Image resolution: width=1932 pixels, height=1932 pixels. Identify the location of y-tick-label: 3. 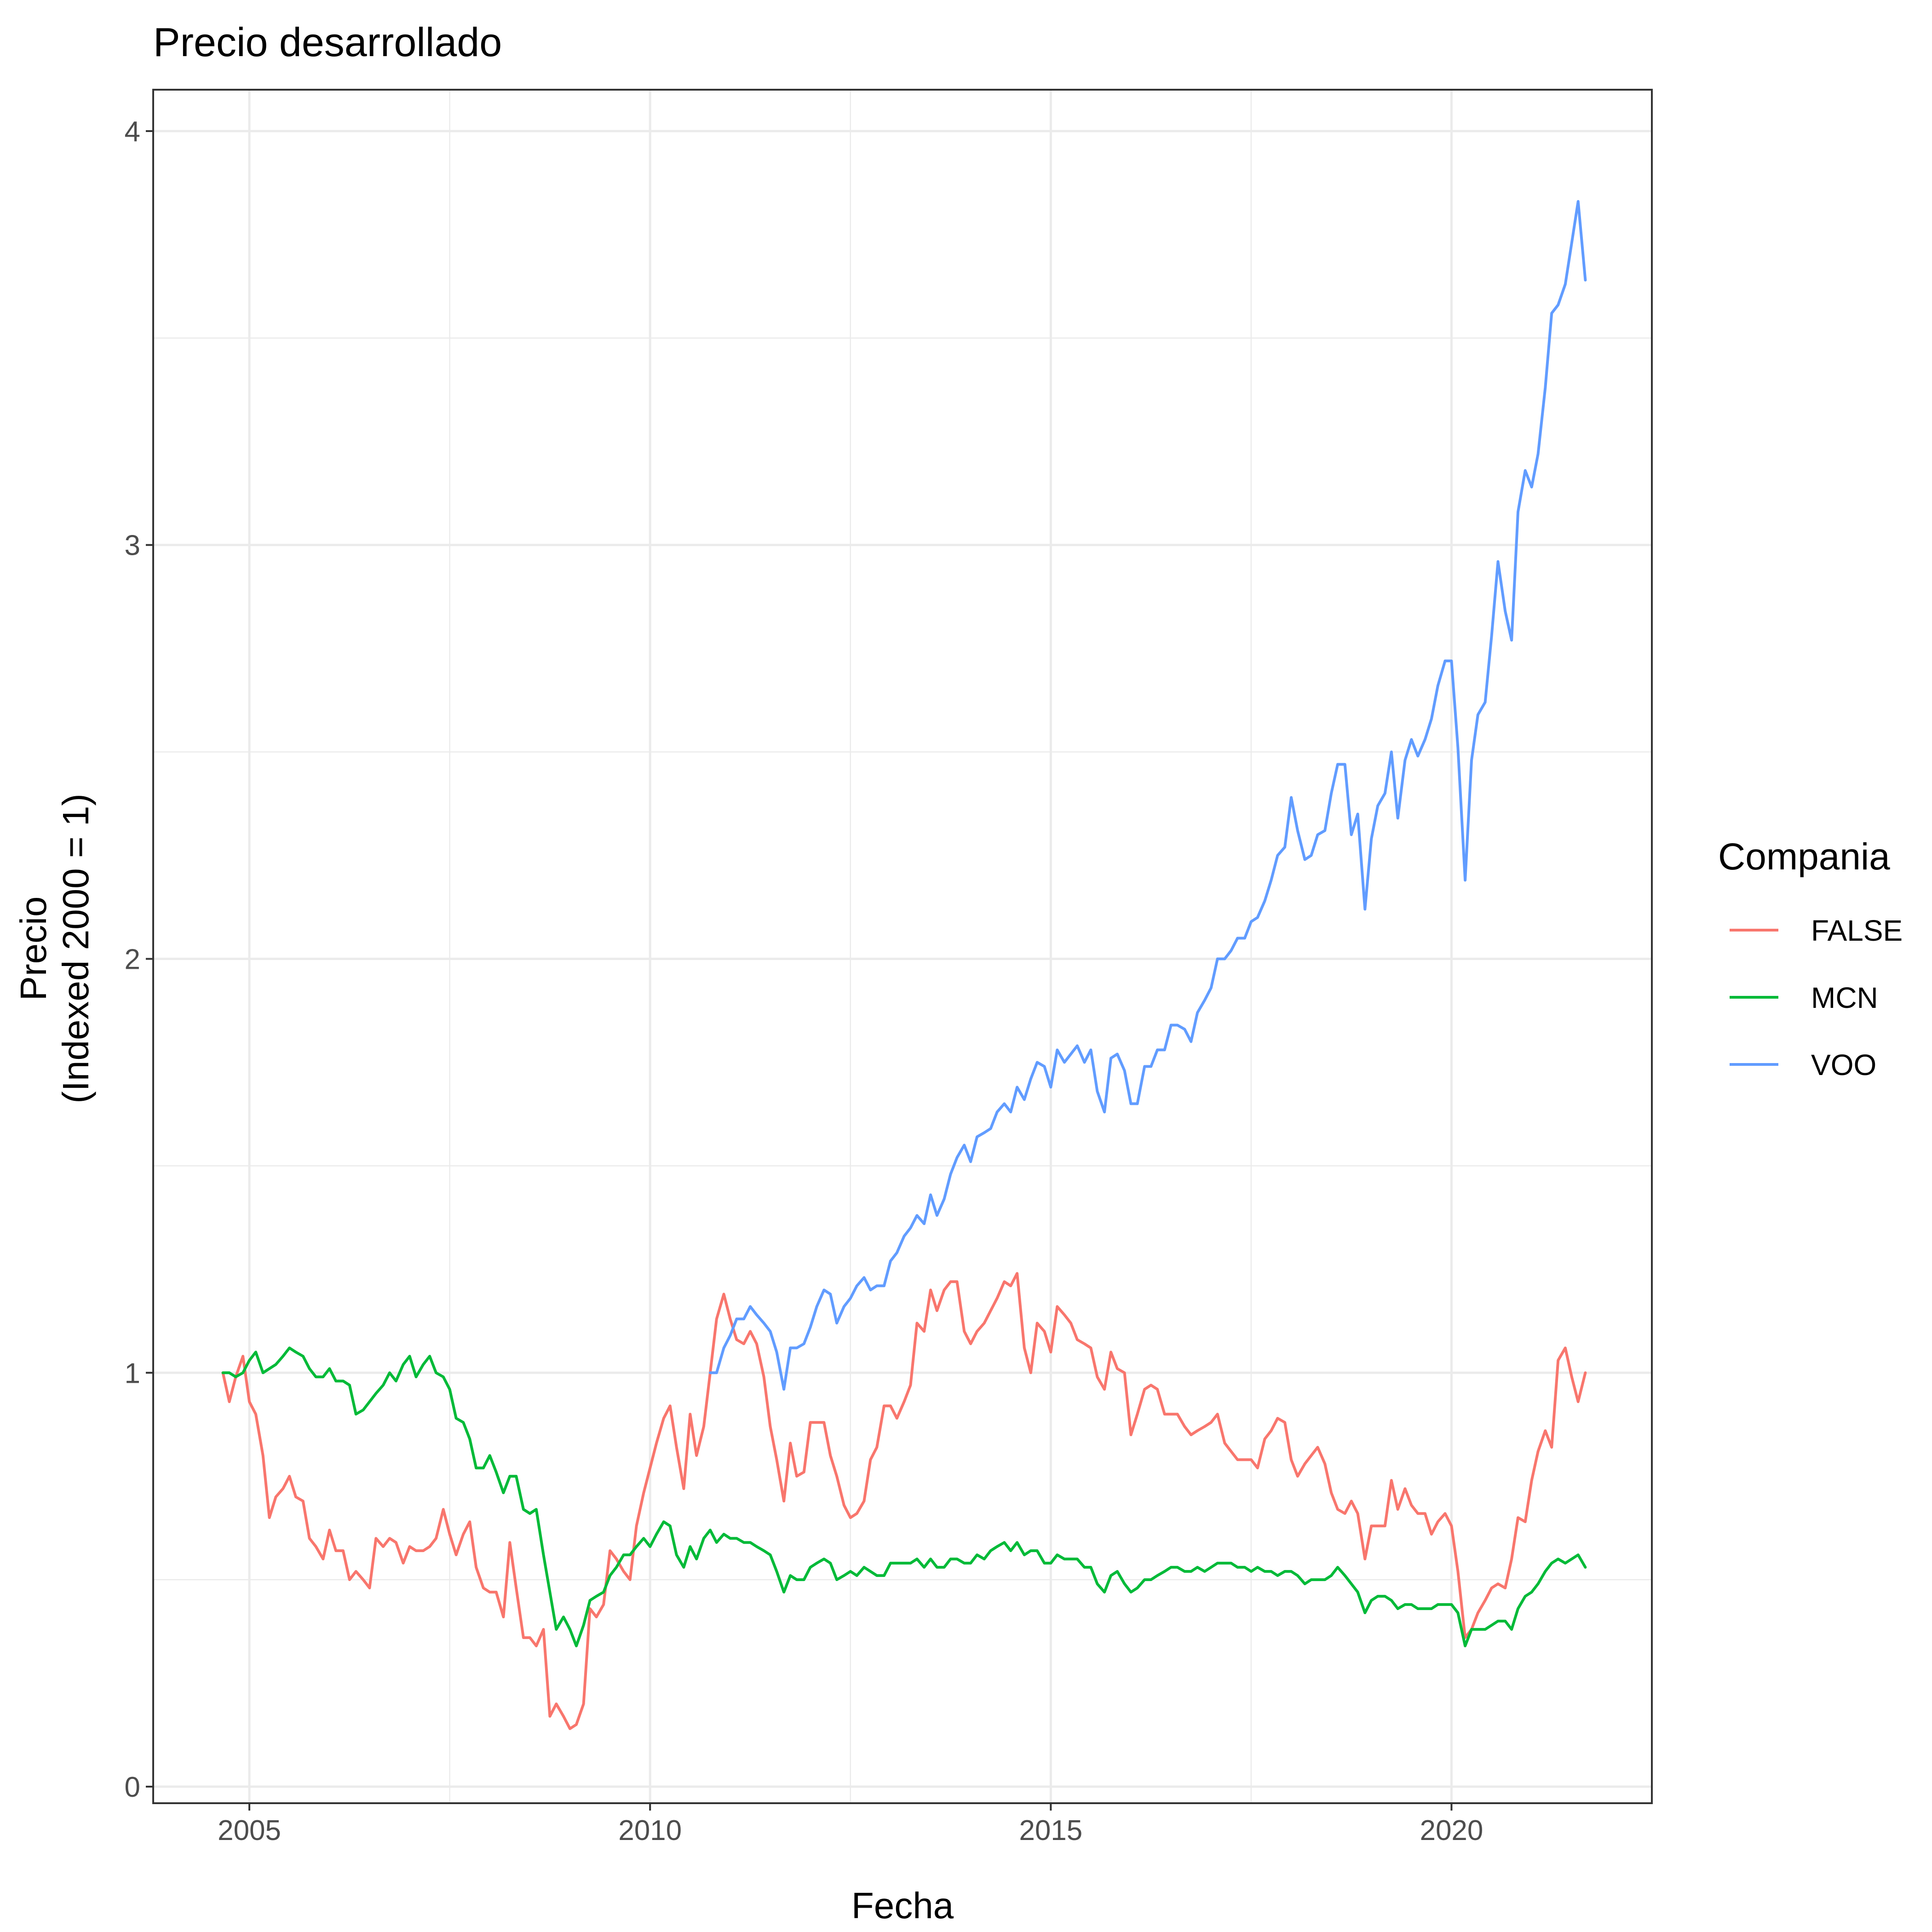
(132, 546).